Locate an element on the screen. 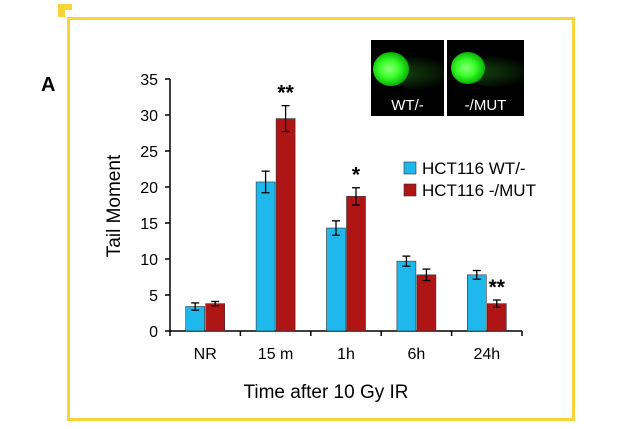 Image resolution: width=621 pixels, height=429 pixels. comet-image-wt: WT/- is located at coordinates (407, 78).